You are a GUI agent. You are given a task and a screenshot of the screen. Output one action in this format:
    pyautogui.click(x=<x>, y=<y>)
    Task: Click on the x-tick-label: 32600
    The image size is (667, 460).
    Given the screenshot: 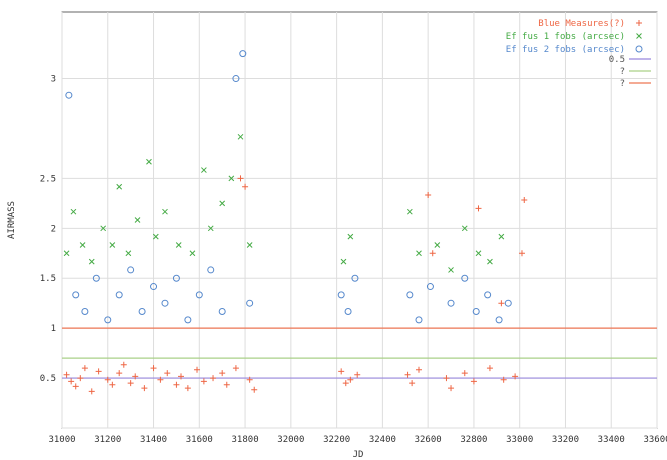 What is the action you would take?
    pyautogui.click(x=428, y=440)
    